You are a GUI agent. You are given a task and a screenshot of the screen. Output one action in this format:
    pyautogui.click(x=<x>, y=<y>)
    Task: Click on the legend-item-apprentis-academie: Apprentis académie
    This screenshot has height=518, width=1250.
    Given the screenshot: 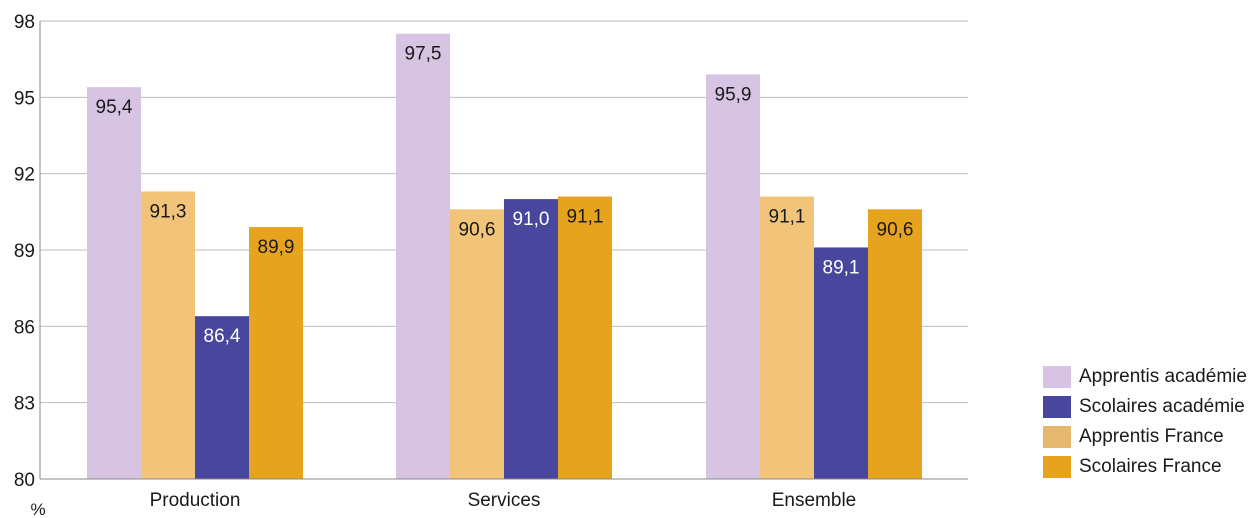 What is the action you would take?
    pyautogui.click(x=1145, y=377)
    